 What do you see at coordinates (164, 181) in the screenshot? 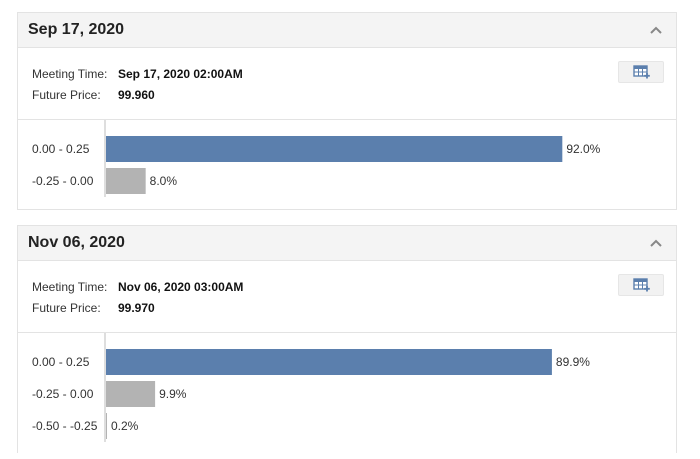
I see `value-label: 8.0%` at bounding box center [164, 181].